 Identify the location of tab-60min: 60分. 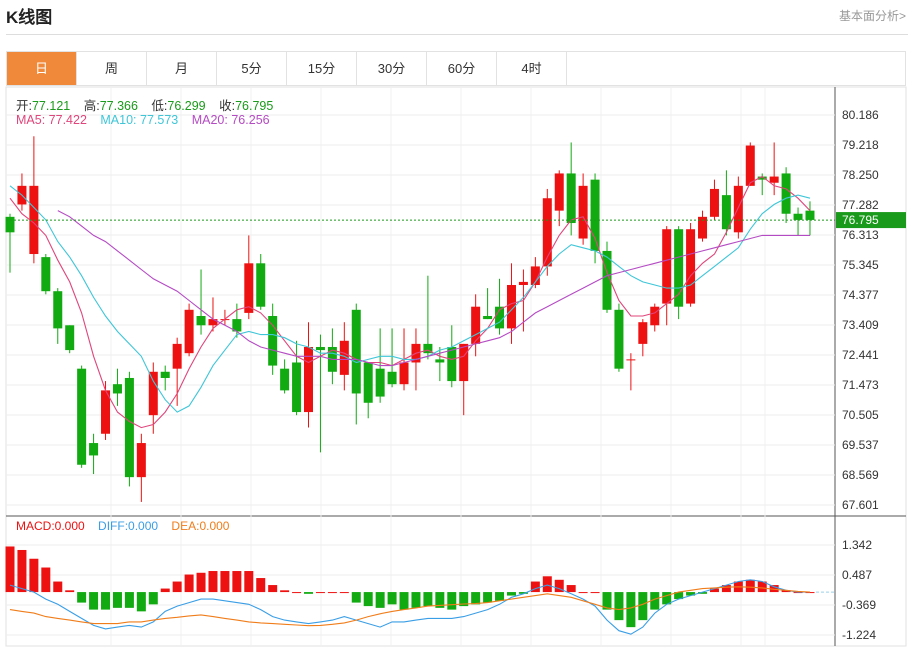
(462, 68).